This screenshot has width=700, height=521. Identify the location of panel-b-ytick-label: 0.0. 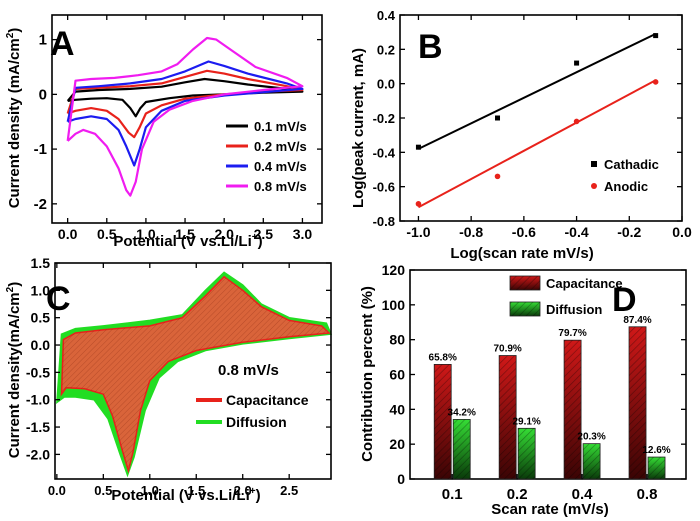
(386, 84).